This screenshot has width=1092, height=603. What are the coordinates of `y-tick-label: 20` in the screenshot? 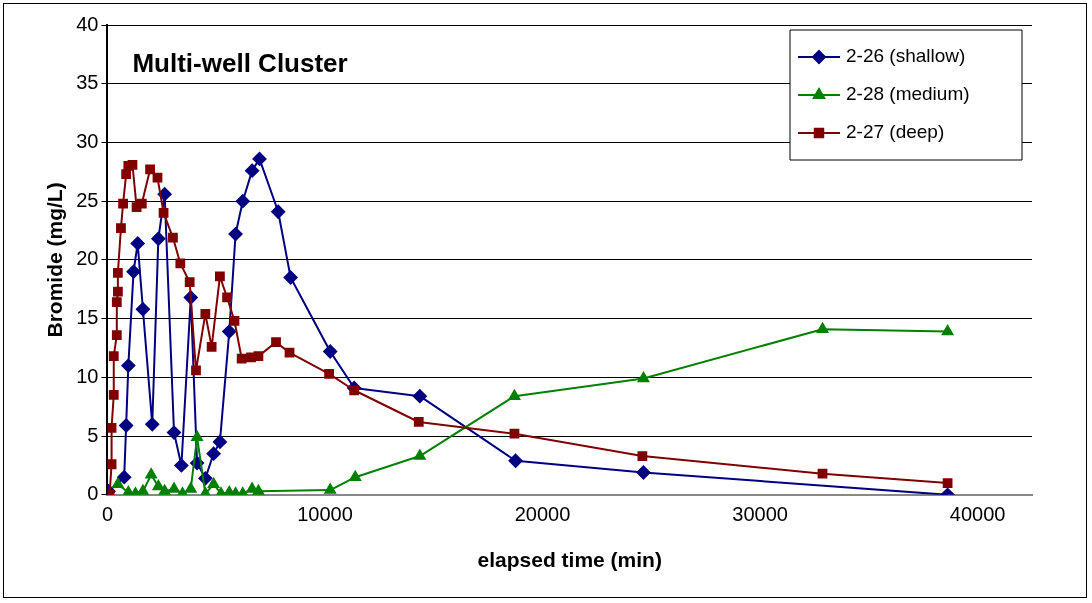 It's located at (87, 258).